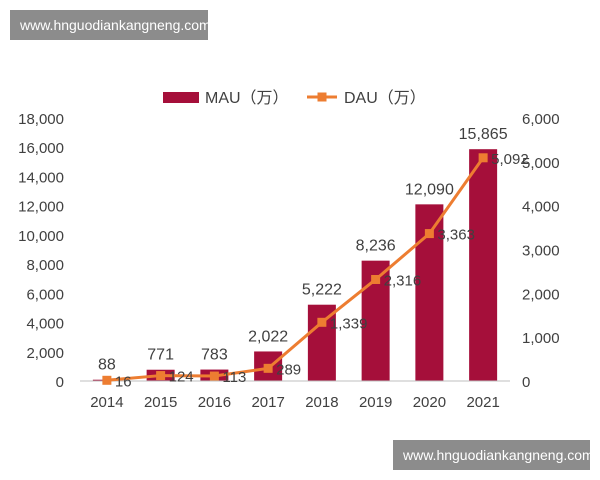  Describe the element at coordinates (41, 148) in the screenshot. I see `y-left-tick-label: 16,000` at that location.